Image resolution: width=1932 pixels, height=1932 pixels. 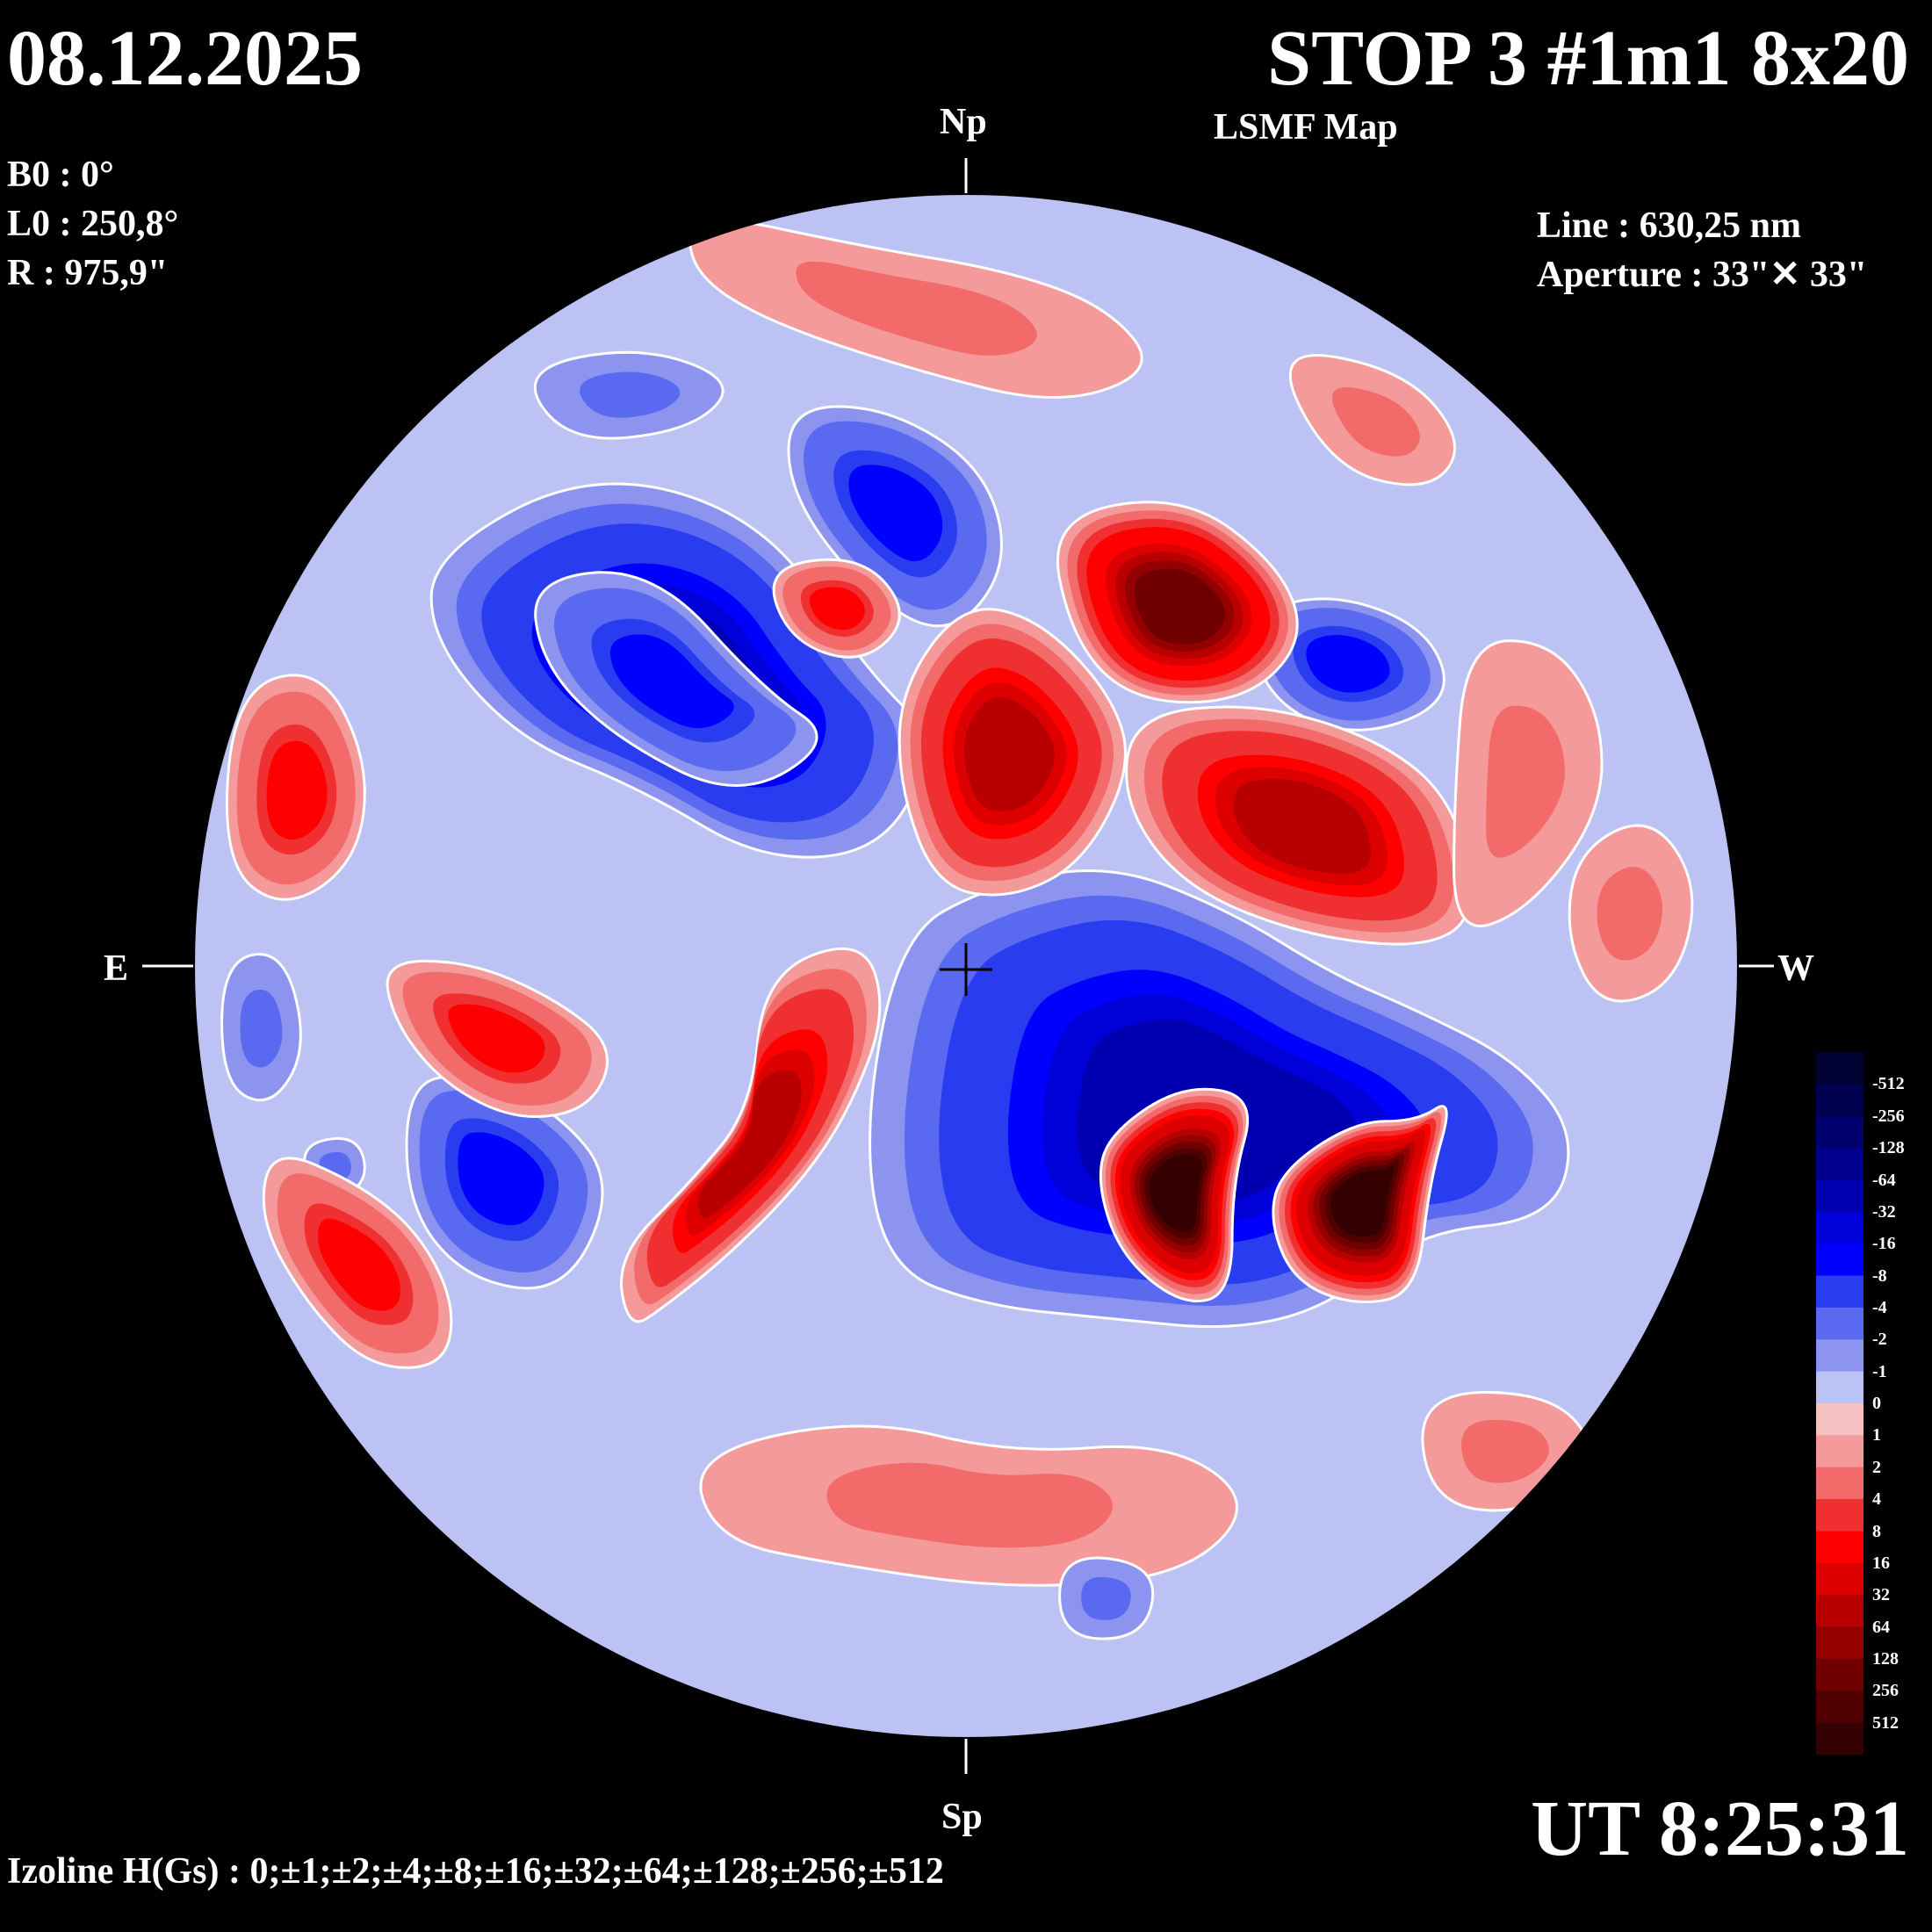 What do you see at coordinates (1885, 1691) in the screenshot?
I see `color-scale-label: 256` at bounding box center [1885, 1691].